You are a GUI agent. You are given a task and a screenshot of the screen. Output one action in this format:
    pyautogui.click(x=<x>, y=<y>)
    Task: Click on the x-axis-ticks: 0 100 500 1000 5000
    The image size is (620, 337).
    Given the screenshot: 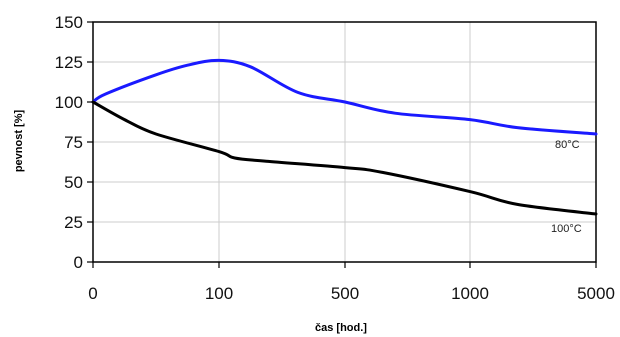 What is the action you would take?
    pyautogui.click(x=351, y=282)
    